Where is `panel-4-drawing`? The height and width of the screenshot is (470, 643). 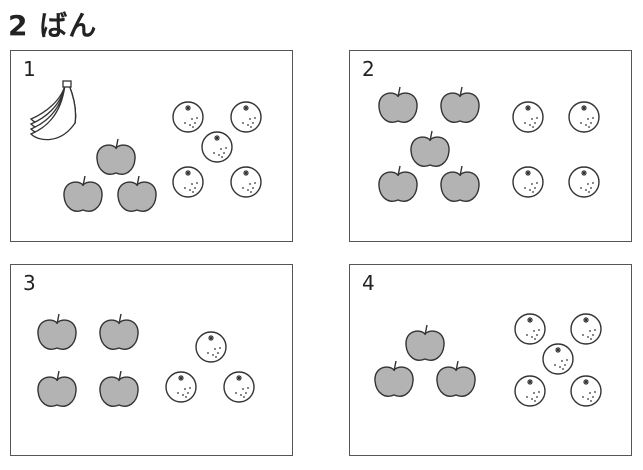 panel-4-drawing is located at coordinates (488, 360).